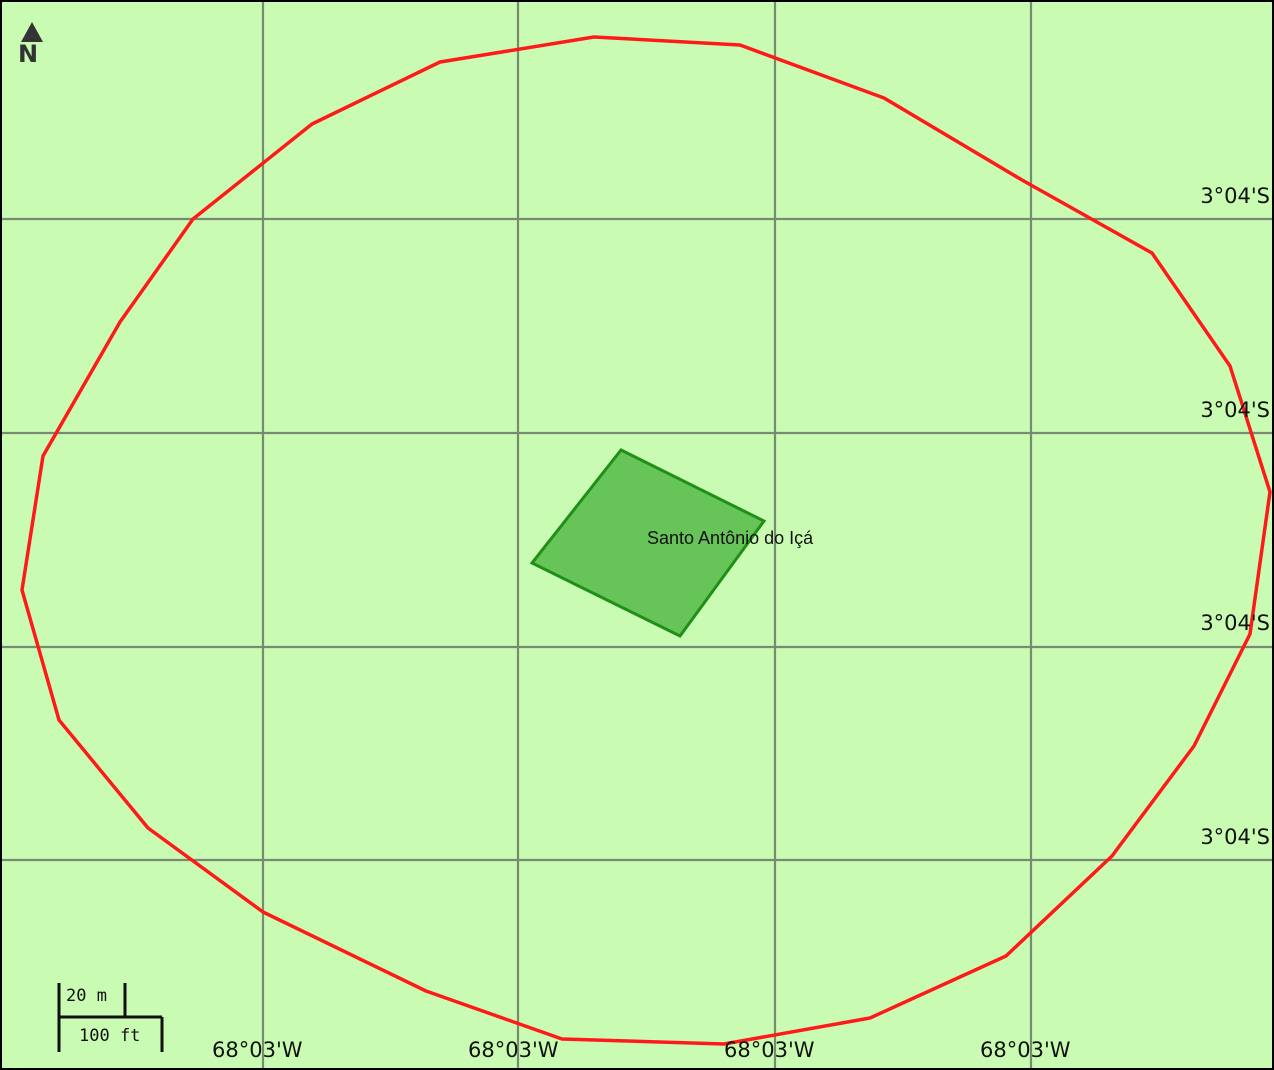  Describe the element at coordinates (110, 1017) in the screenshot. I see `scale-bar-lines` at that location.